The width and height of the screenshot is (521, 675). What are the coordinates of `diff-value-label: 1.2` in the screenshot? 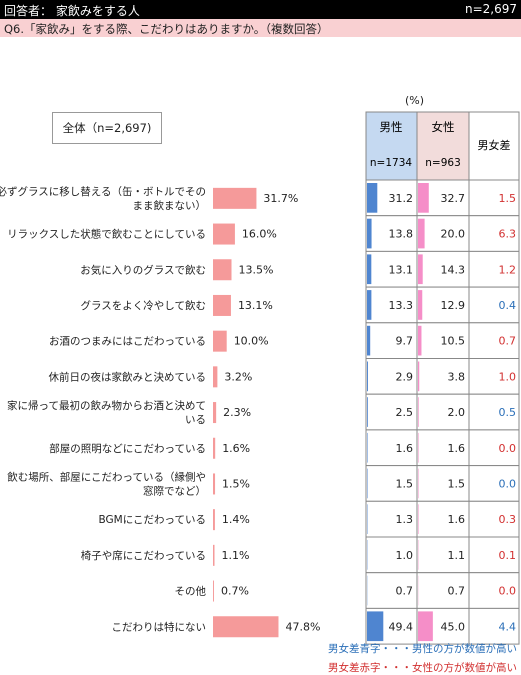 It's located at (508, 269).